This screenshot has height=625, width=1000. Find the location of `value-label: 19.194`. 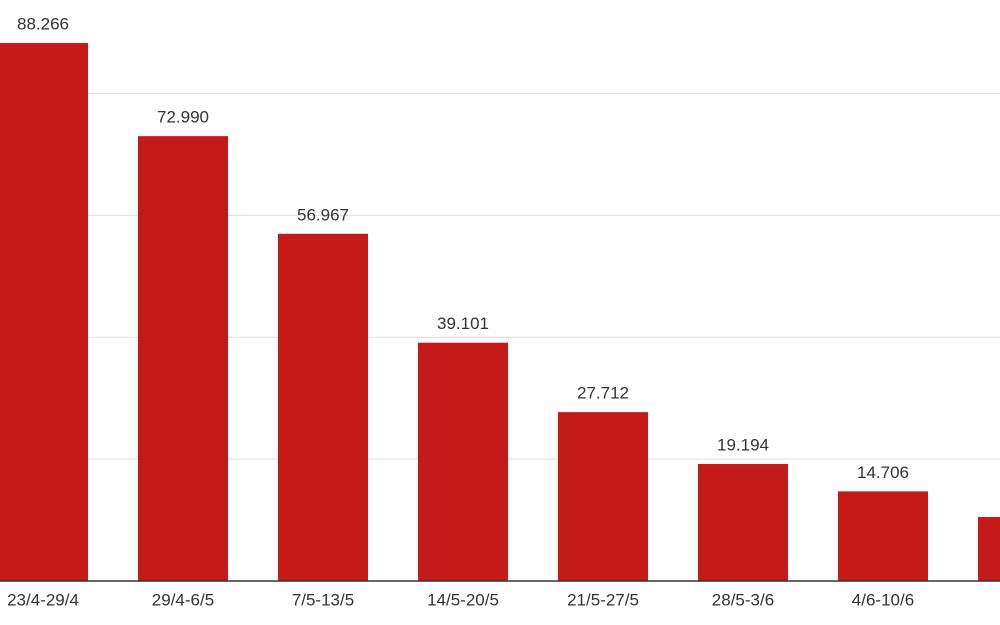

value-label: 19.194 is located at coordinates (743, 445).